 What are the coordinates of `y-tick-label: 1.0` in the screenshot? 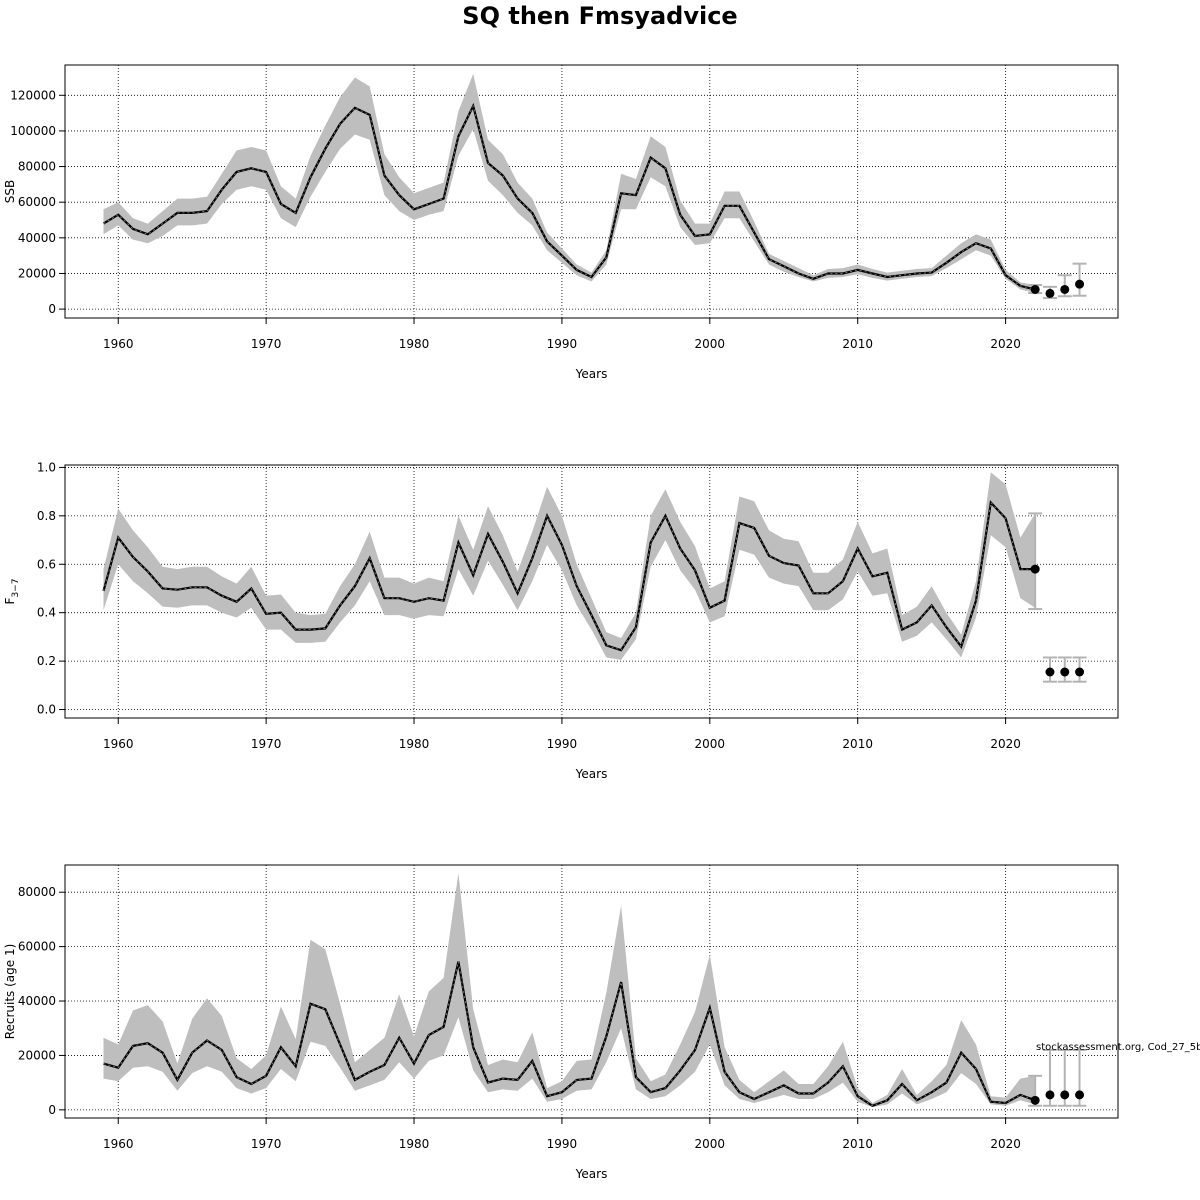 It's located at (46, 467).